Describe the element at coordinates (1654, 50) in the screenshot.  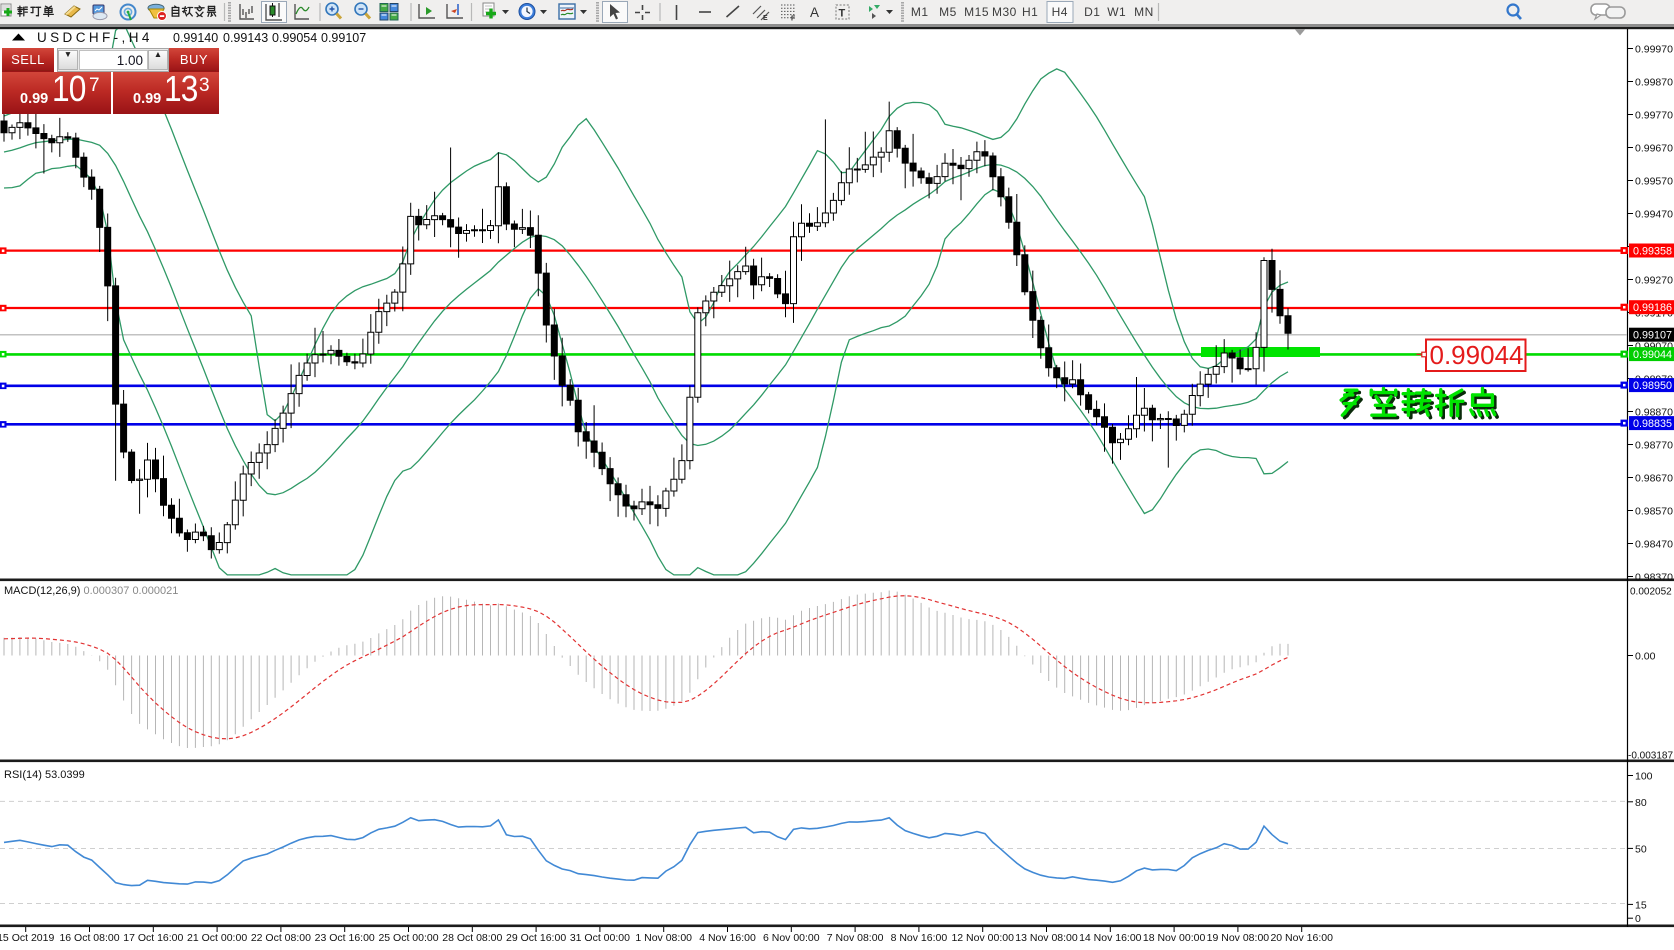
I see `svg-text: 0.99970` at that location.